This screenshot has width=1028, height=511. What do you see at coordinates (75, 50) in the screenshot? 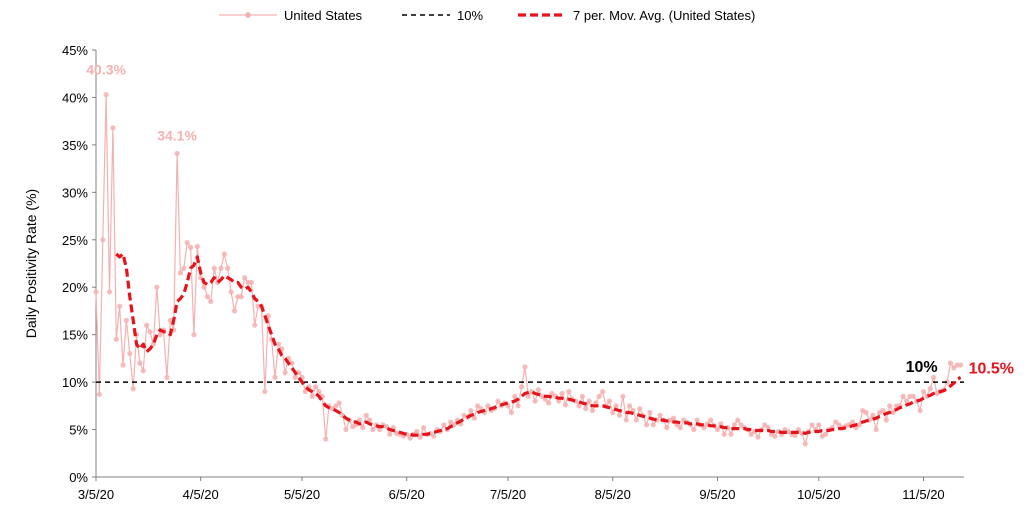
I see `y-tick-label: 45%` at bounding box center [75, 50].